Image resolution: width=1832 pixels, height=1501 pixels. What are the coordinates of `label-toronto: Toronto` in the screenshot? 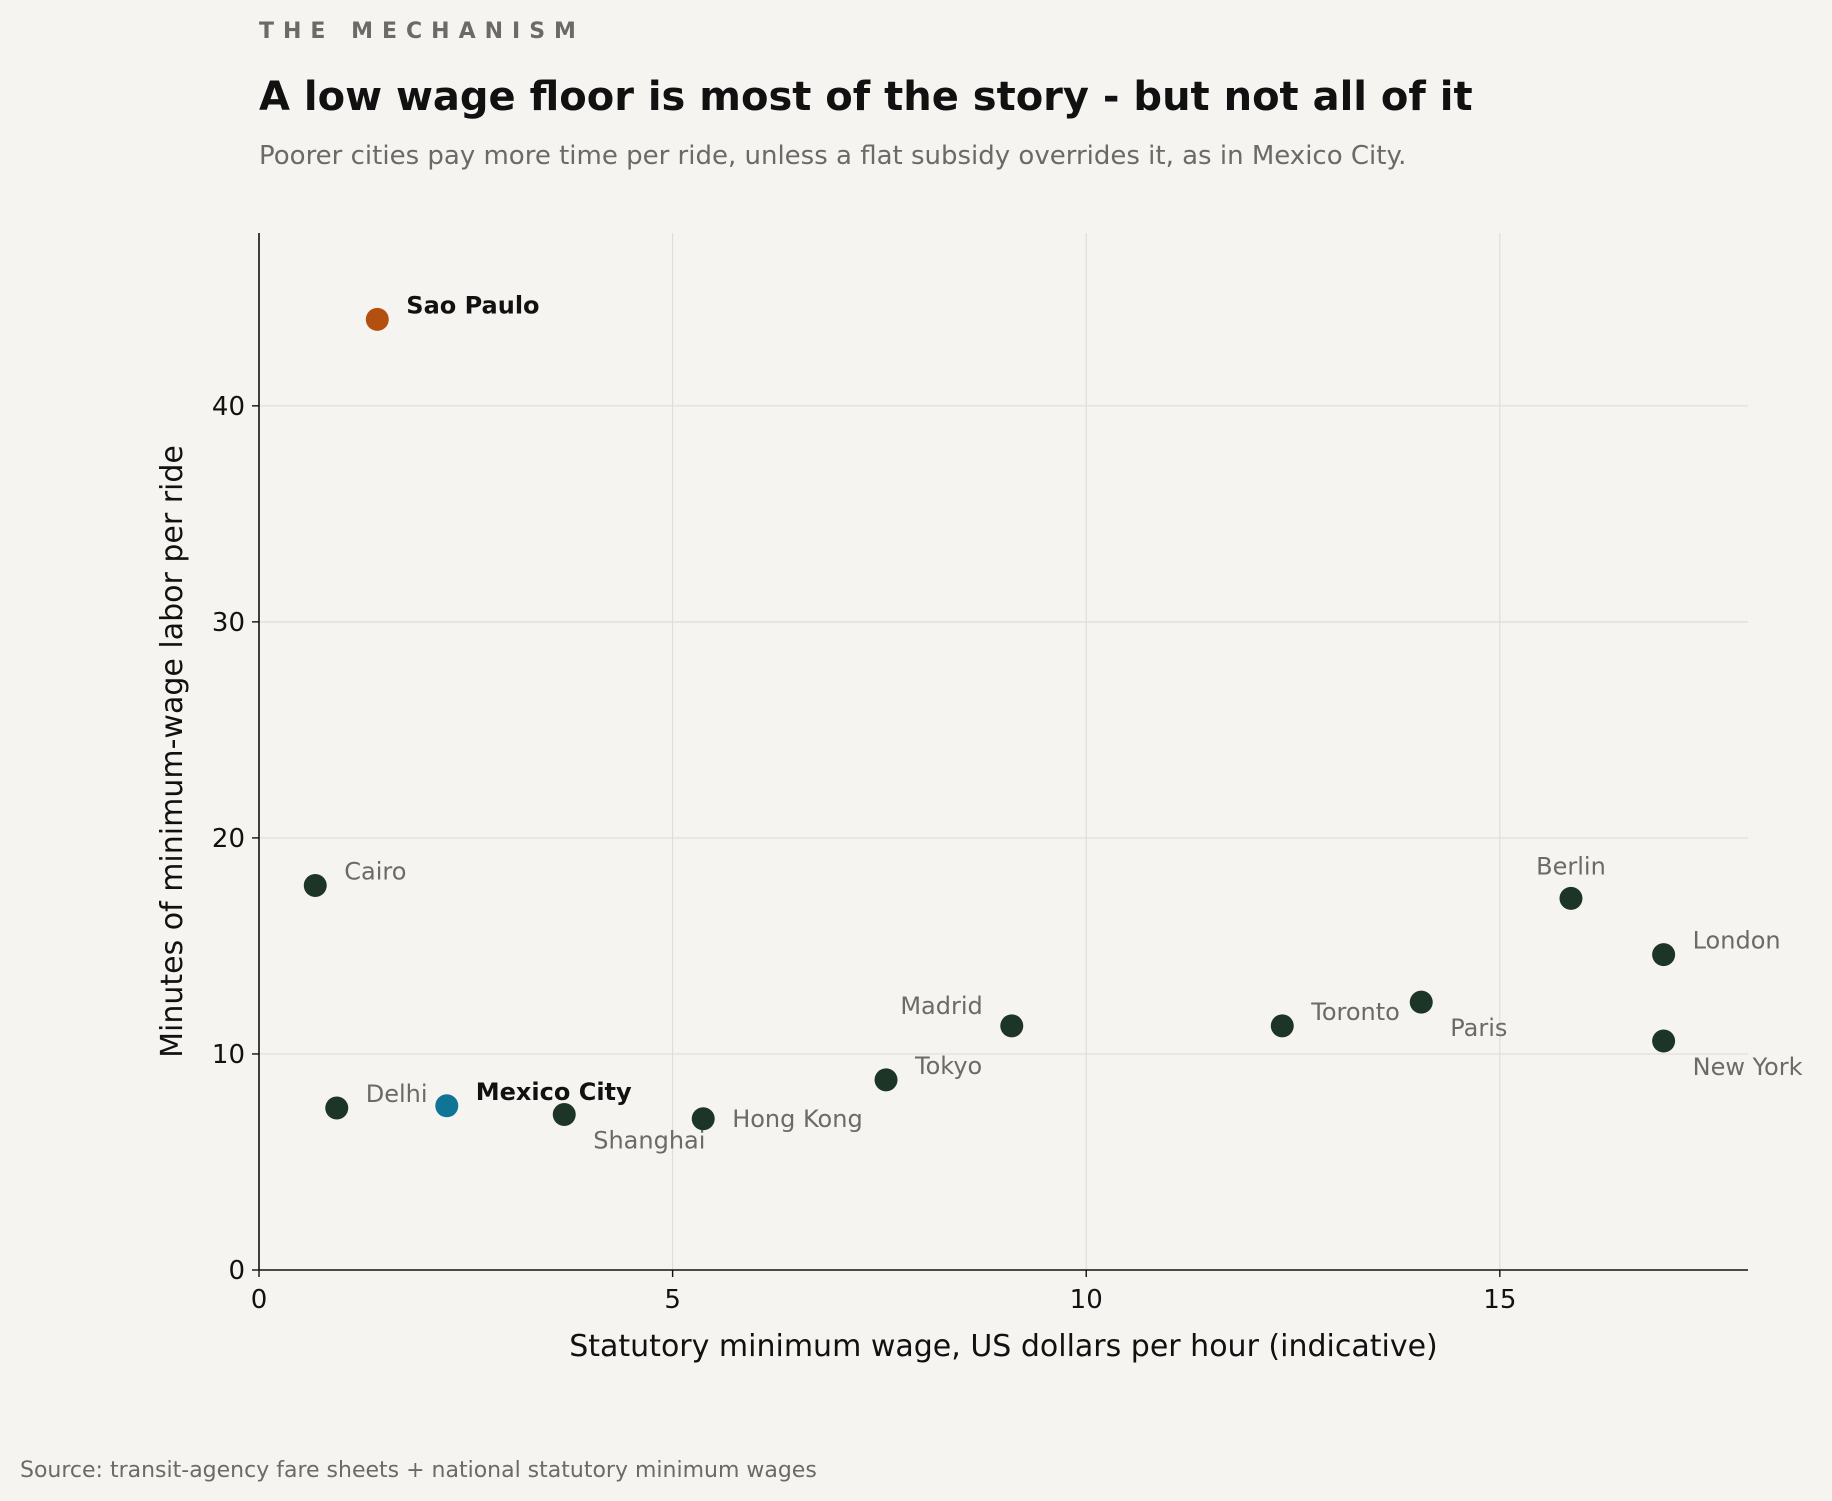 It's located at (1355, 1012).